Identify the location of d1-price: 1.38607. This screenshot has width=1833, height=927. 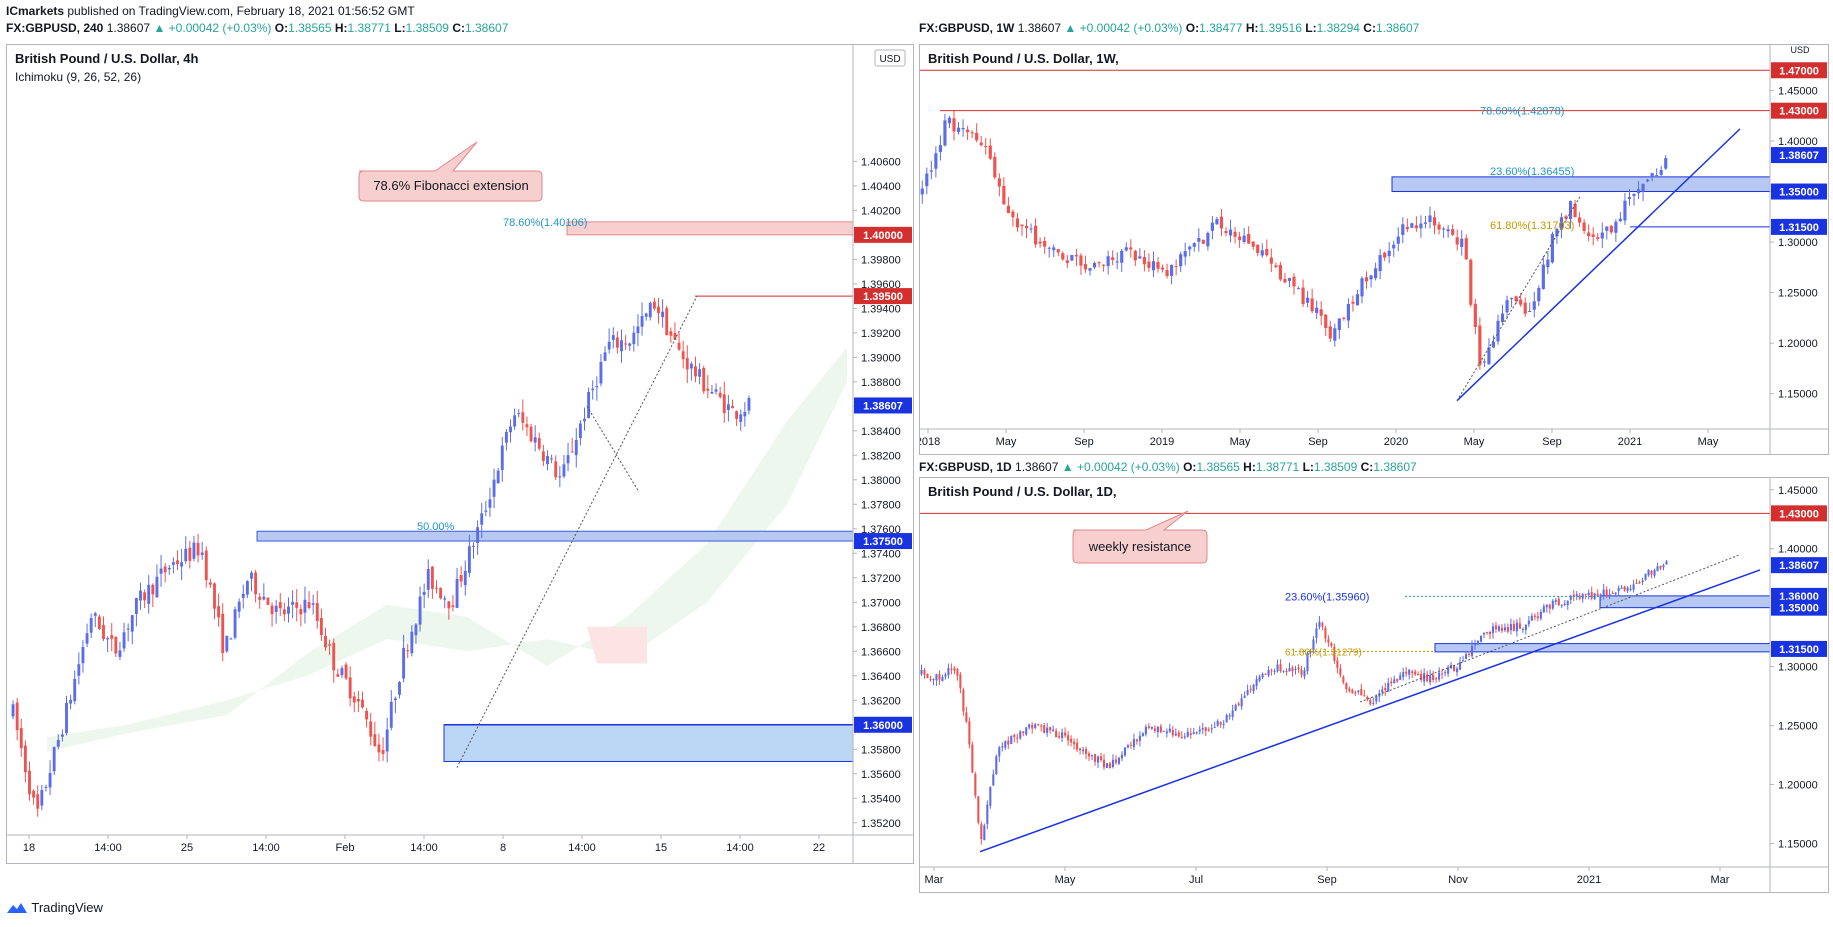
(1037, 467).